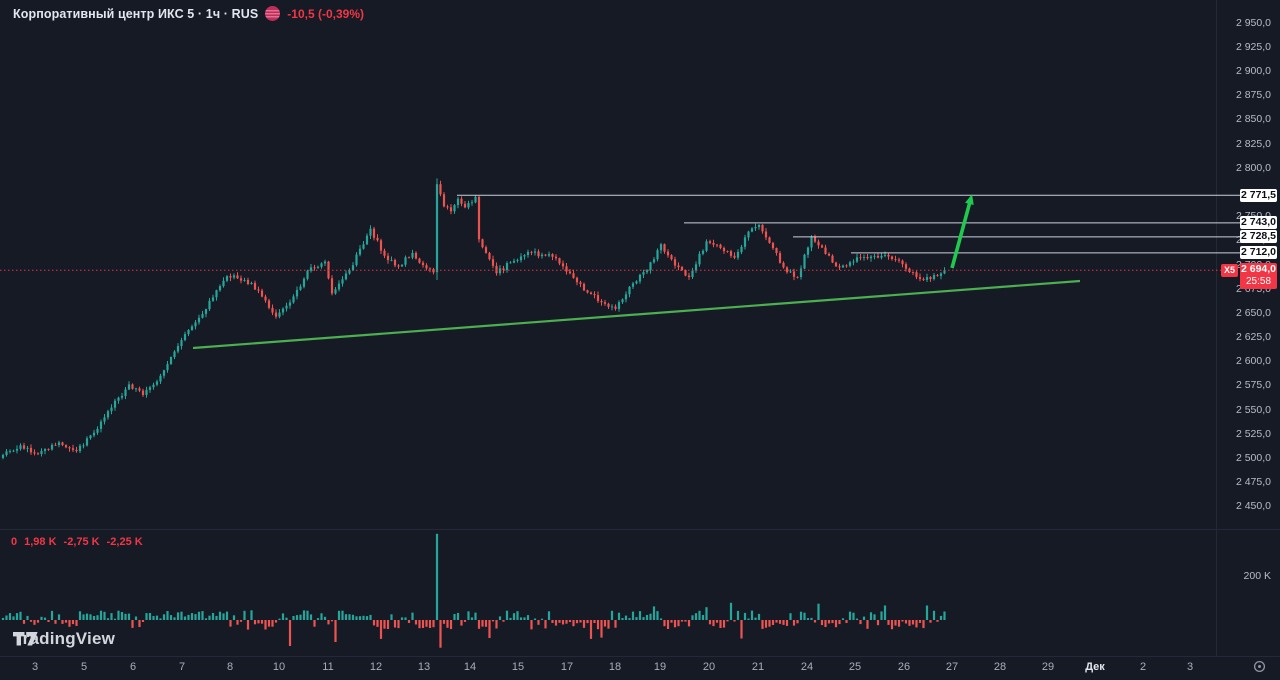 This screenshot has height=680, width=1280. Describe the element at coordinates (1253, 22) in the screenshot. I see `price-tick-label: 2 950,0` at that location.